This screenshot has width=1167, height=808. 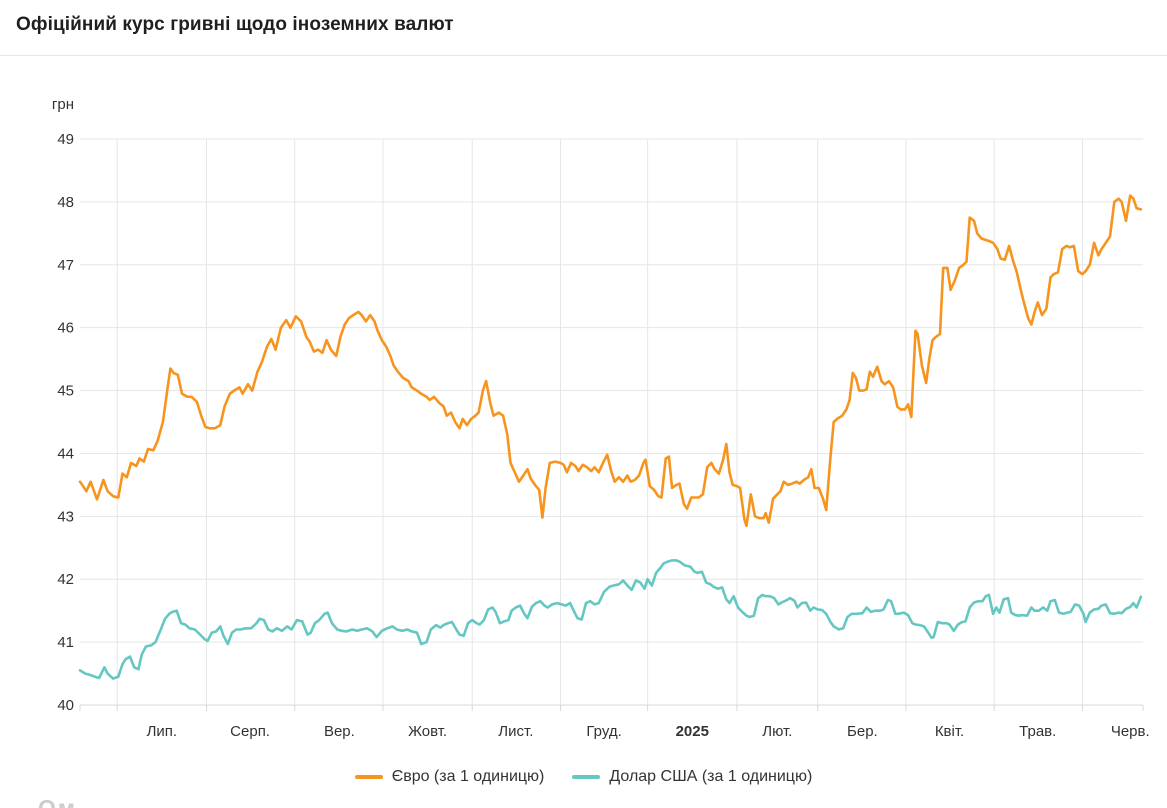 What do you see at coordinates (427, 731) in the screenshot?
I see `svg-text: Жовт.` at bounding box center [427, 731].